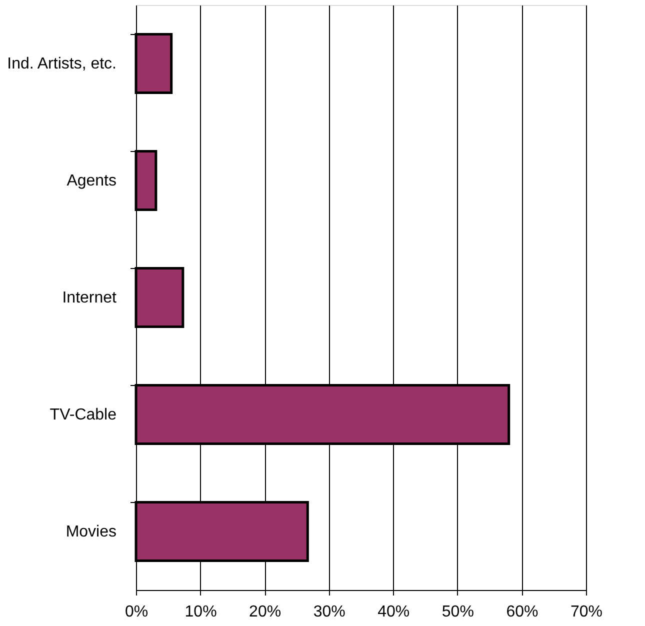 The height and width of the screenshot is (626, 645). I want to click on x-tick-label: 30%, so click(329, 612).